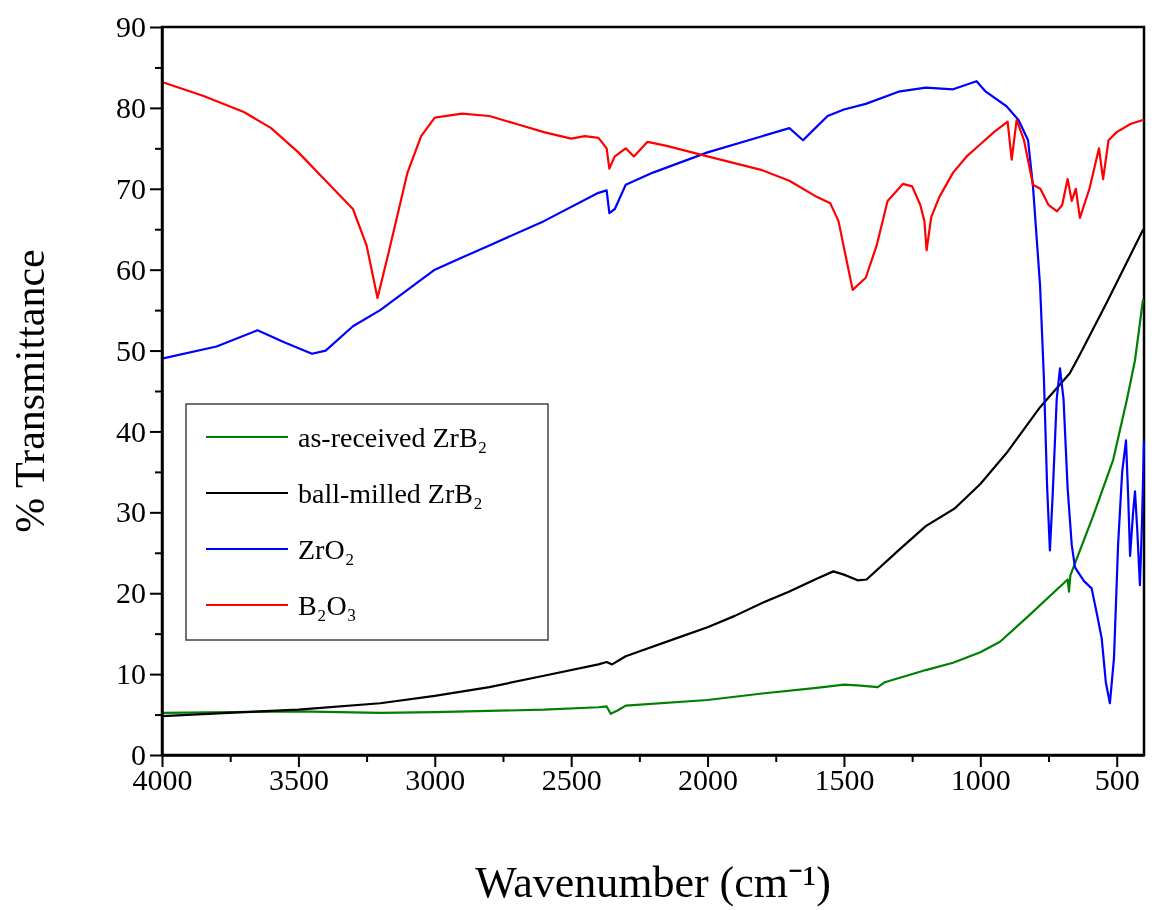 This screenshot has height=910, width=1158. What do you see at coordinates (327, 605) in the screenshot?
I see `legend-label: B₂O₃` at bounding box center [327, 605].